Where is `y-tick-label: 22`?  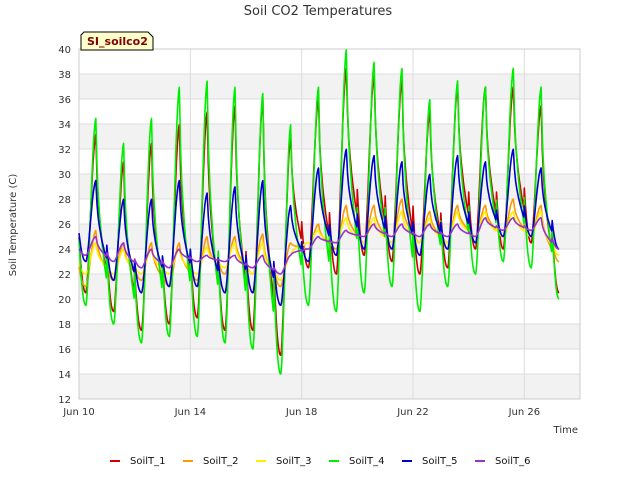 y-tick-label: 22 is located at coordinates (64, 275).